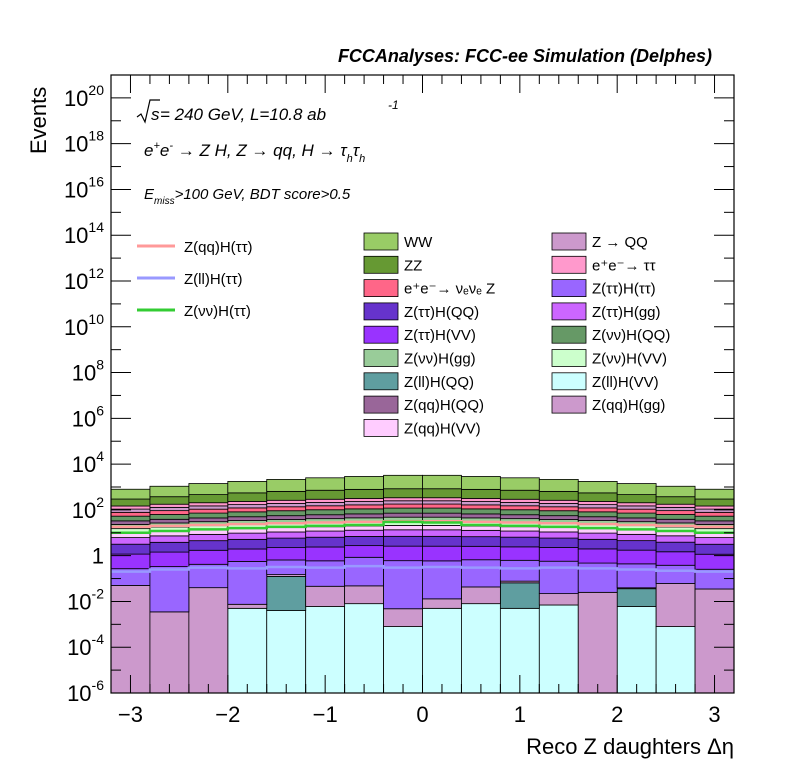 The height and width of the screenshot is (772, 796). Describe the element at coordinates (599, 241) in the screenshot. I see `legend-entry-z-qq: Z → QQ` at that location.